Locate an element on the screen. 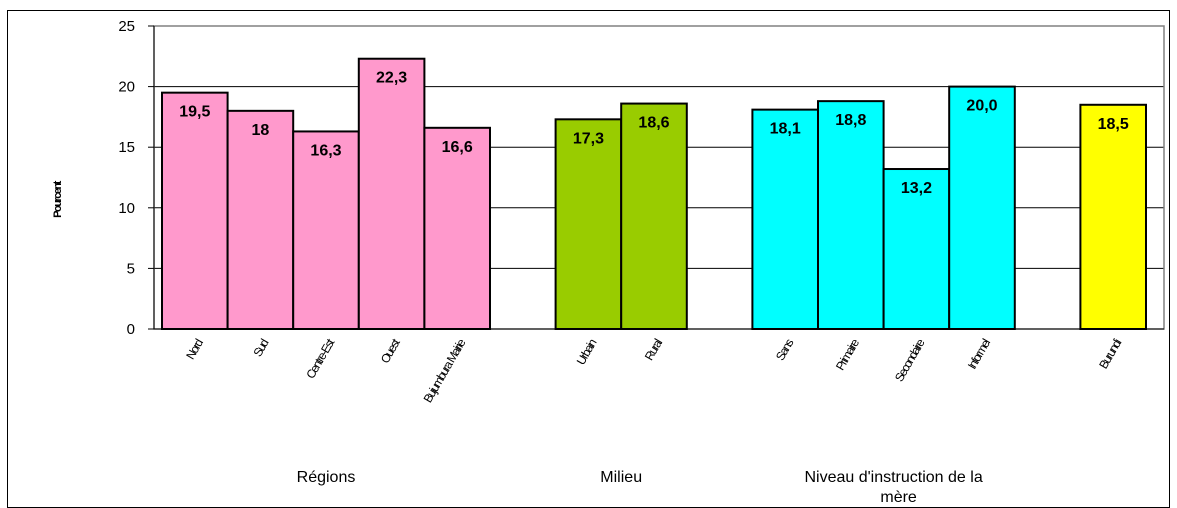 This screenshot has height=508, width=1177. category-label: Sud is located at coordinates (260, 348).